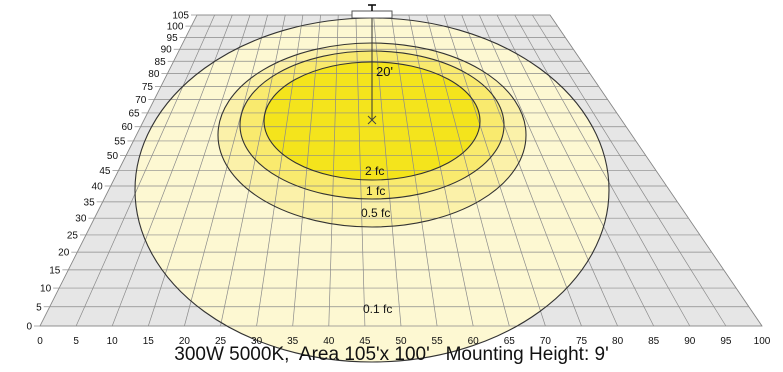 The width and height of the screenshot is (783, 372). What do you see at coordinates (127, 127) in the screenshot?
I see `y-tick-label: 60` at bounding box center [127, 127].